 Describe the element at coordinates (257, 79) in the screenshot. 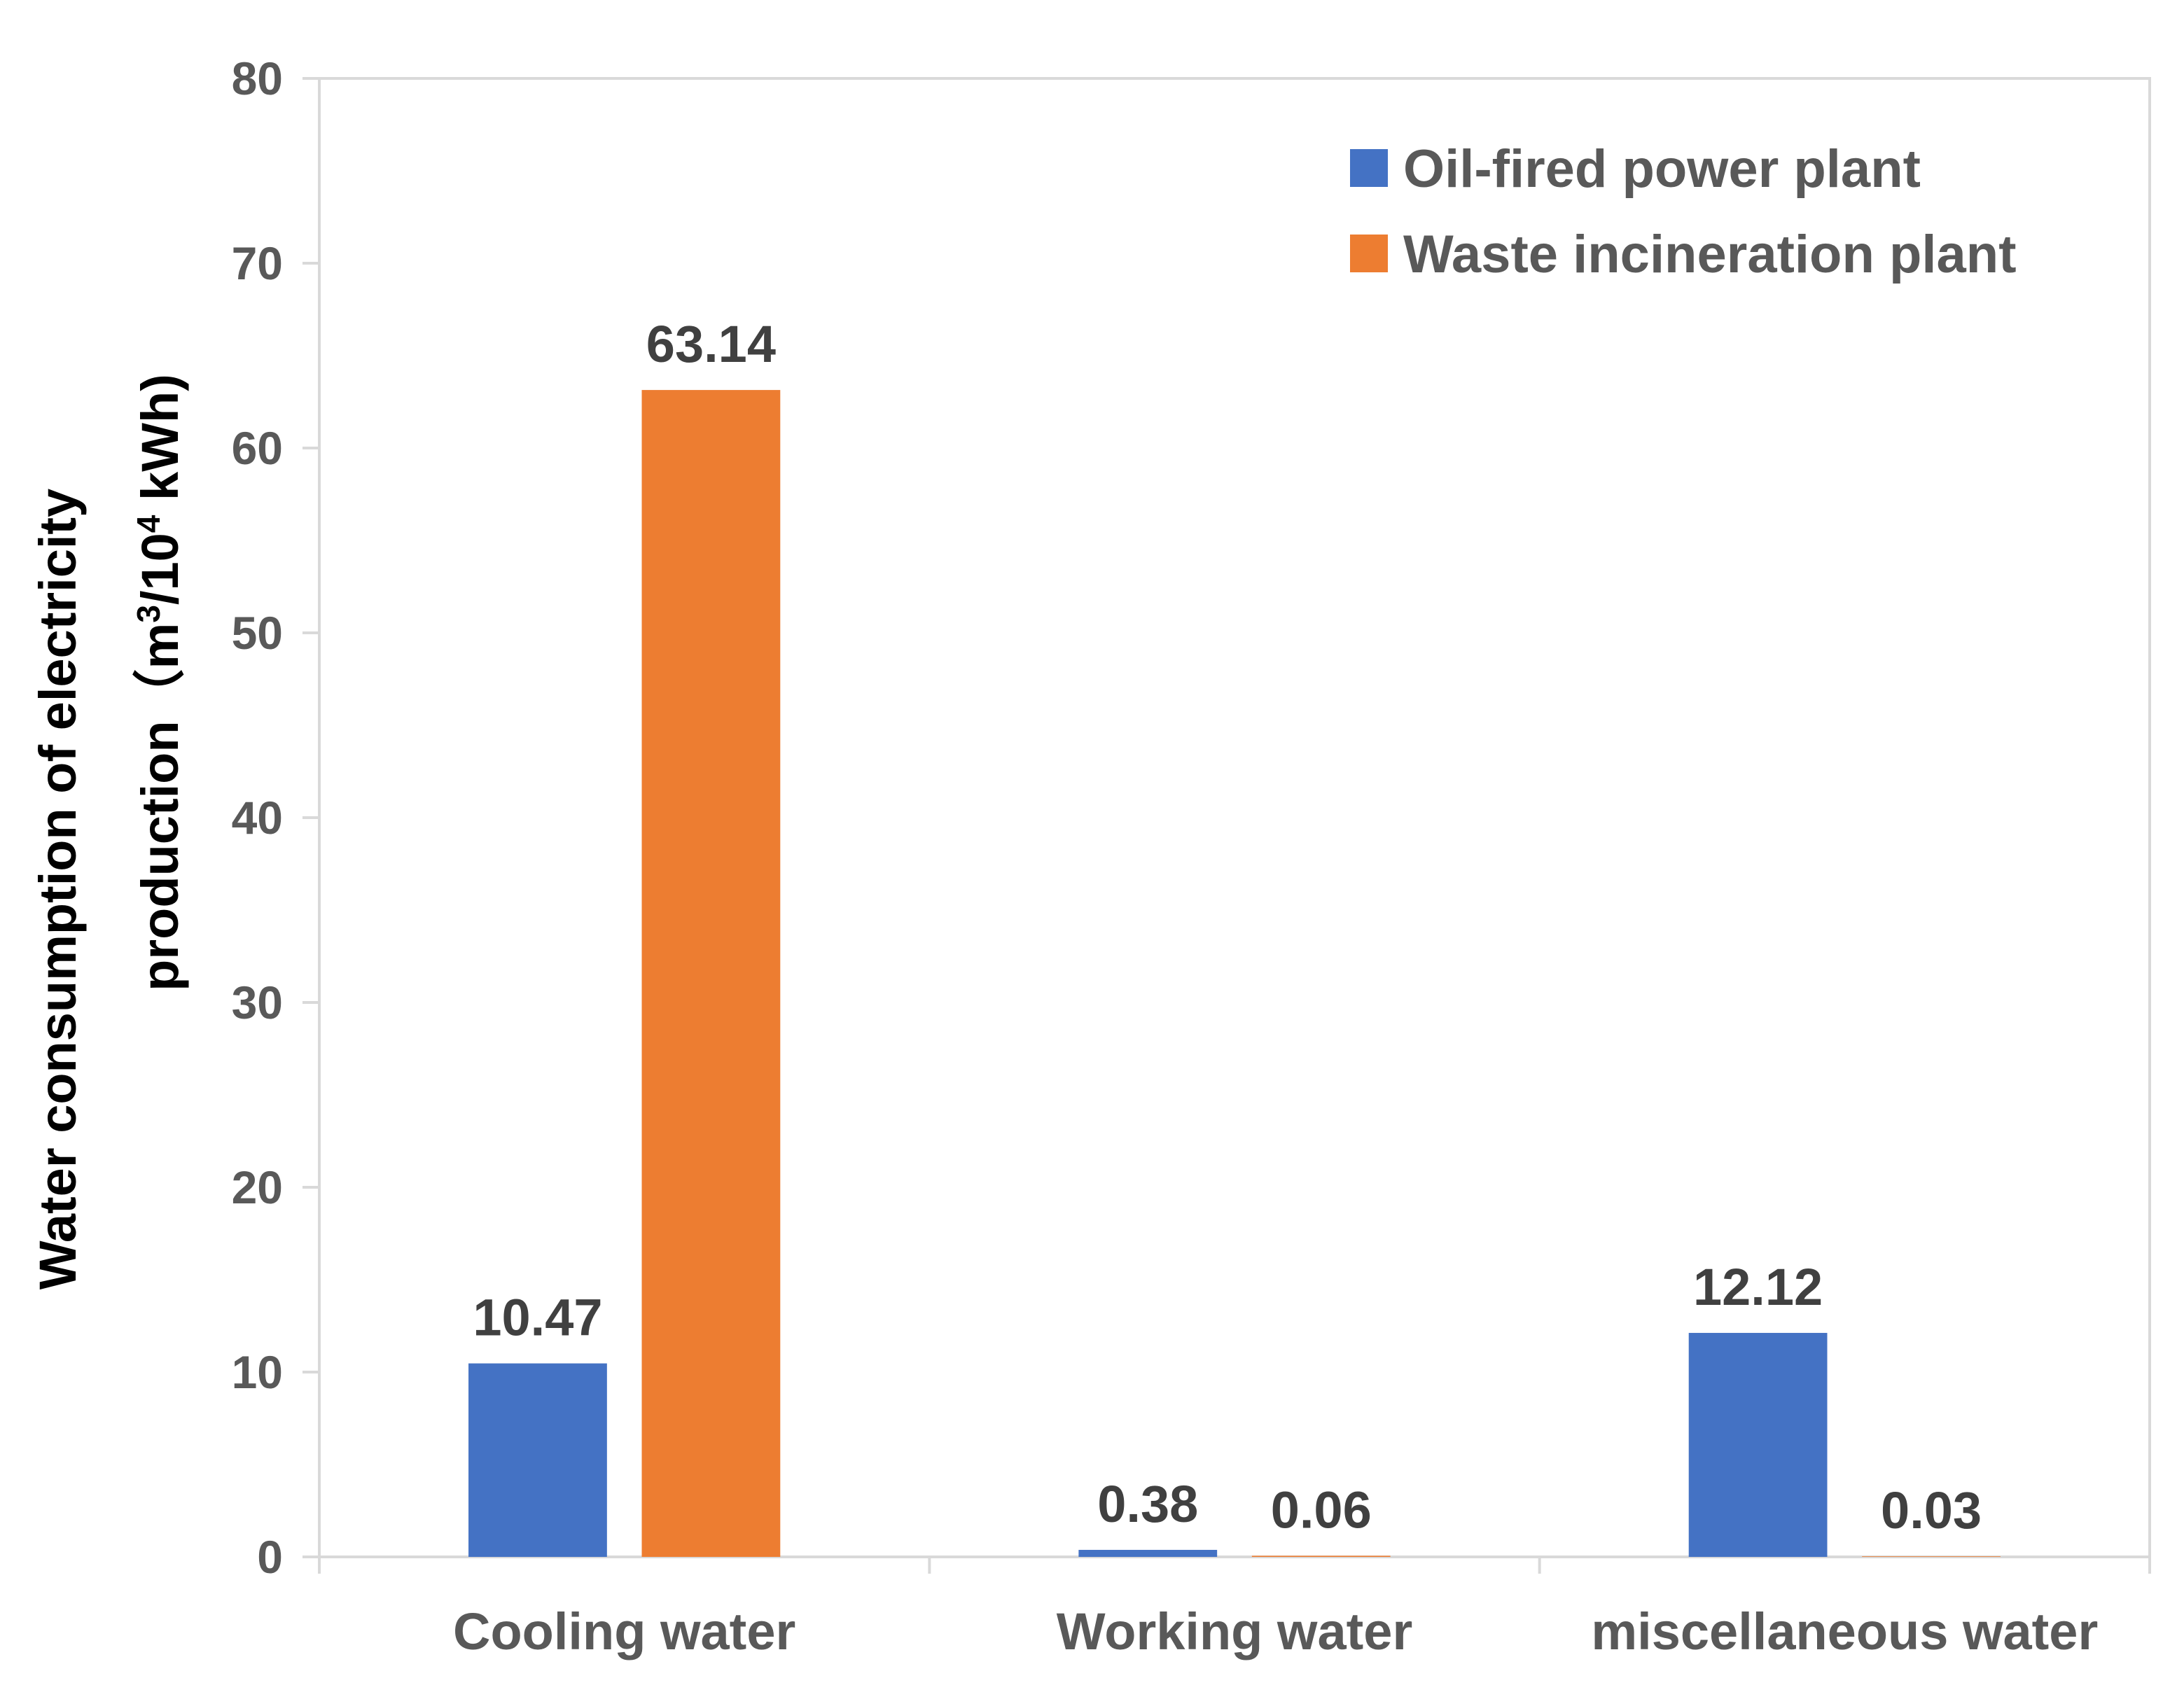

I see `y-tick-label: 80` at that location.